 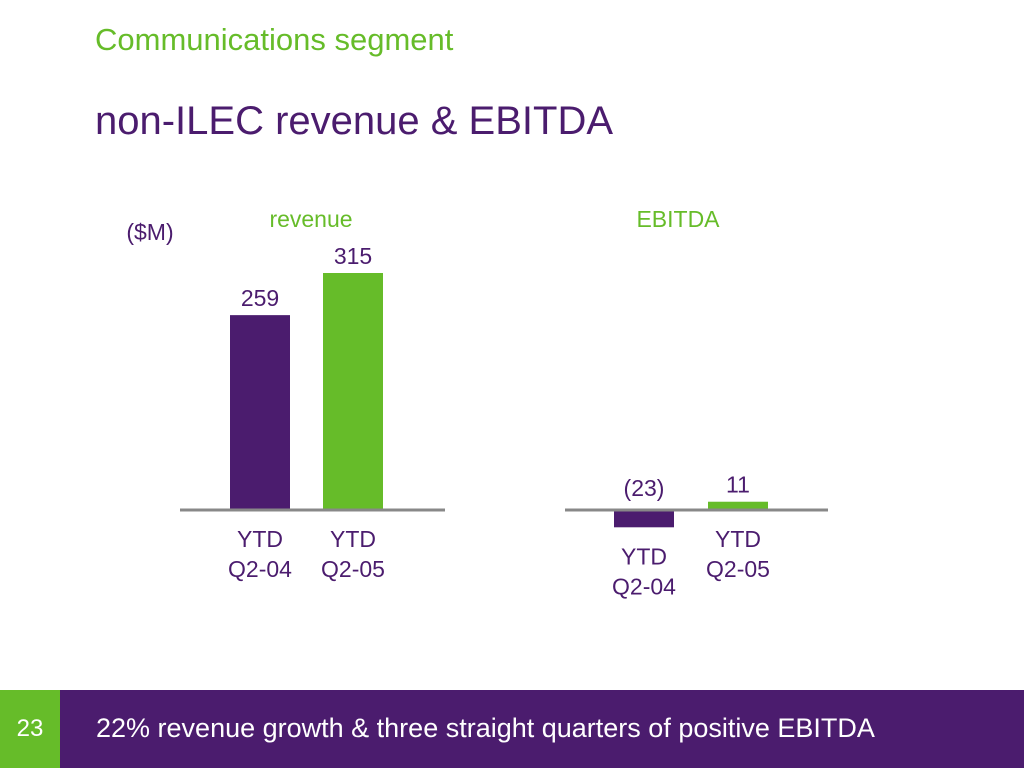 What do you see at coordinates (149, 232) in the screenshot?
I see `units-label: ($M)` at bounding box center [149, 232].